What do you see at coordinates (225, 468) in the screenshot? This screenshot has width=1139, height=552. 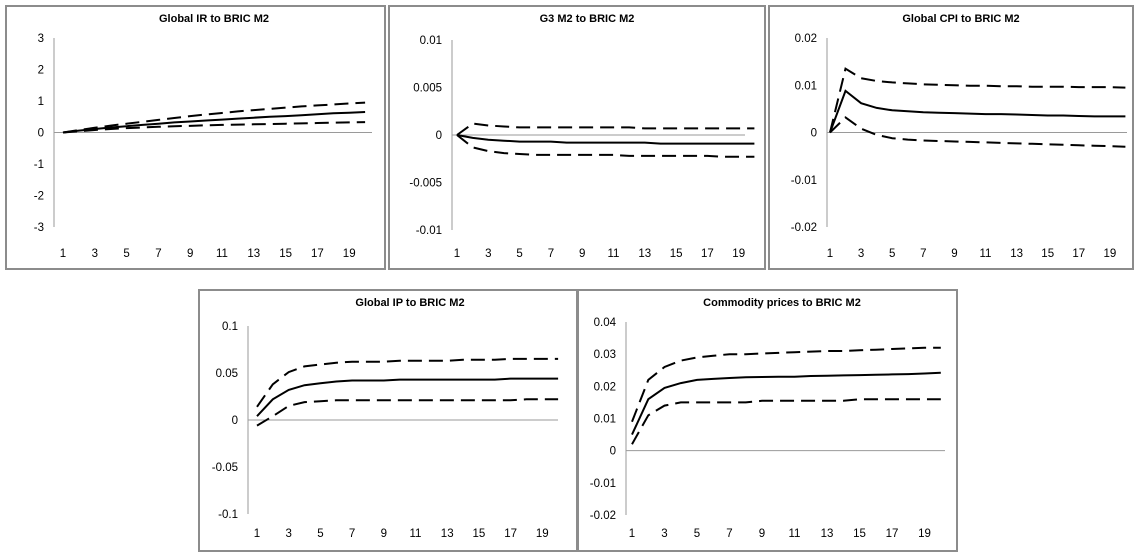 I see `y-tick-label: -0.05` at bounding box center [225, 468].